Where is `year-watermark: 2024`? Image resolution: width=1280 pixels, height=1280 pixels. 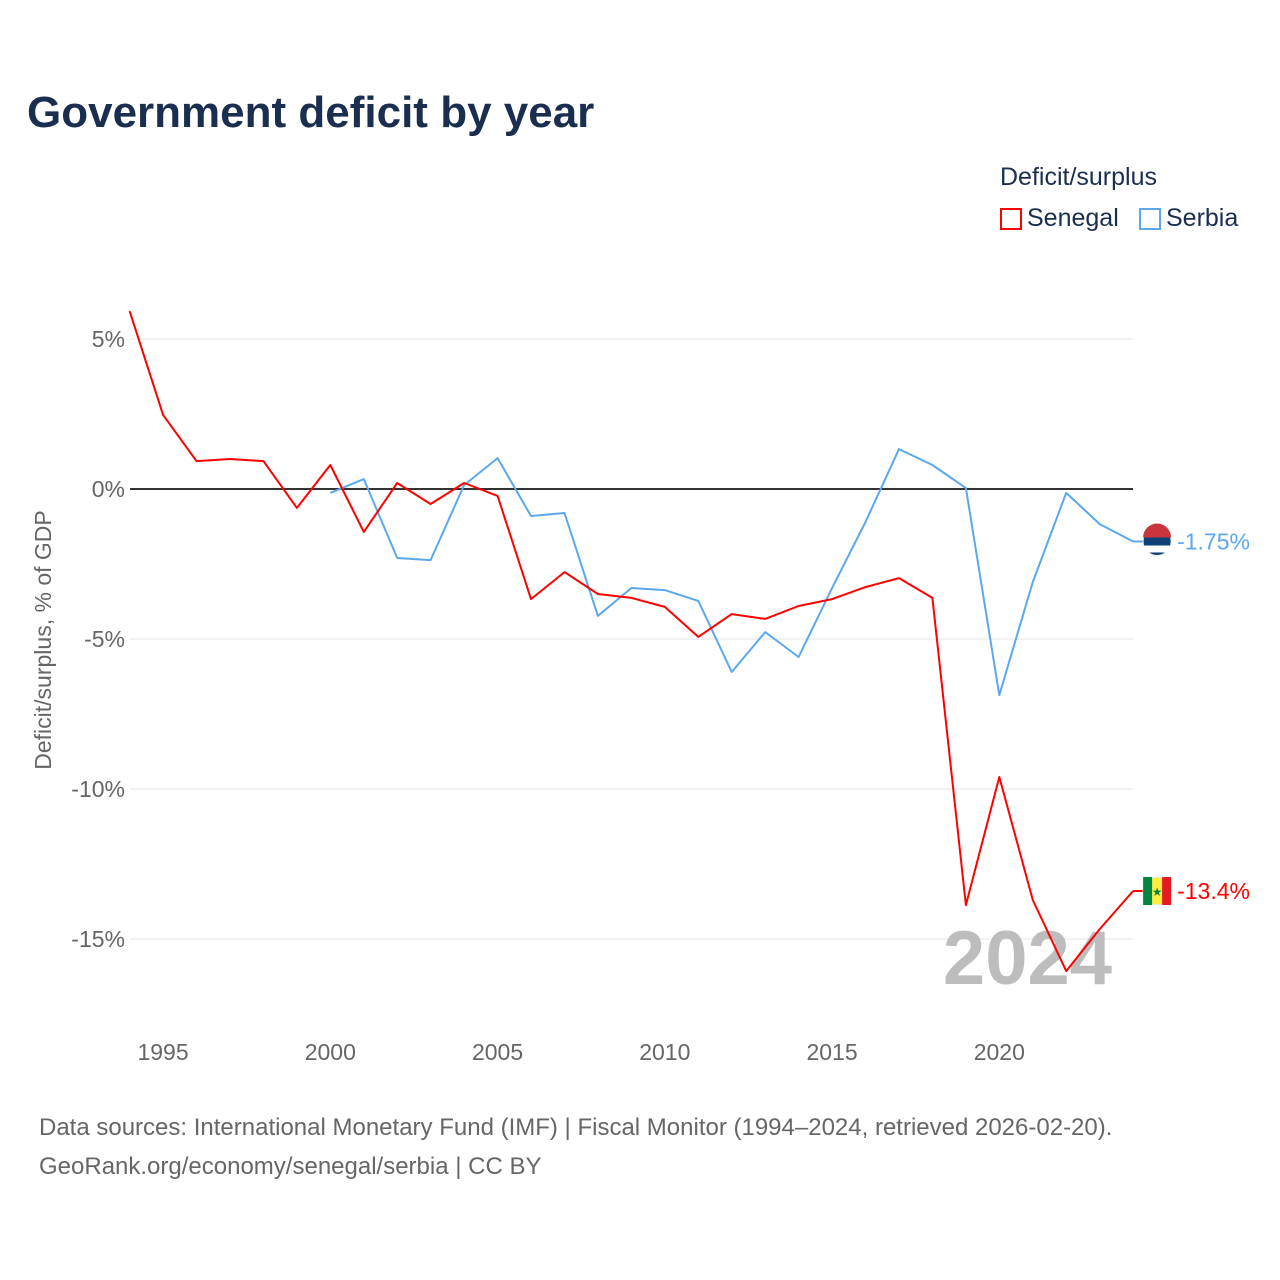
year-watermark: 2024 is located at coordinates (1027, 958).